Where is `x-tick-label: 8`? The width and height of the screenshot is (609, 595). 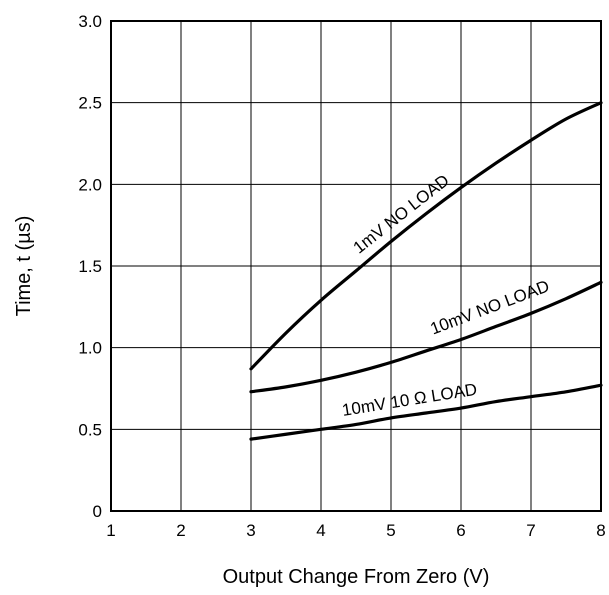
x-tick-label: 8 is located at coordinates (600, 530).